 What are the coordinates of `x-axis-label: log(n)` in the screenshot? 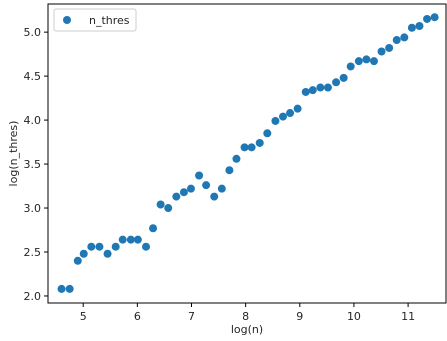 It's located at (247, 329).